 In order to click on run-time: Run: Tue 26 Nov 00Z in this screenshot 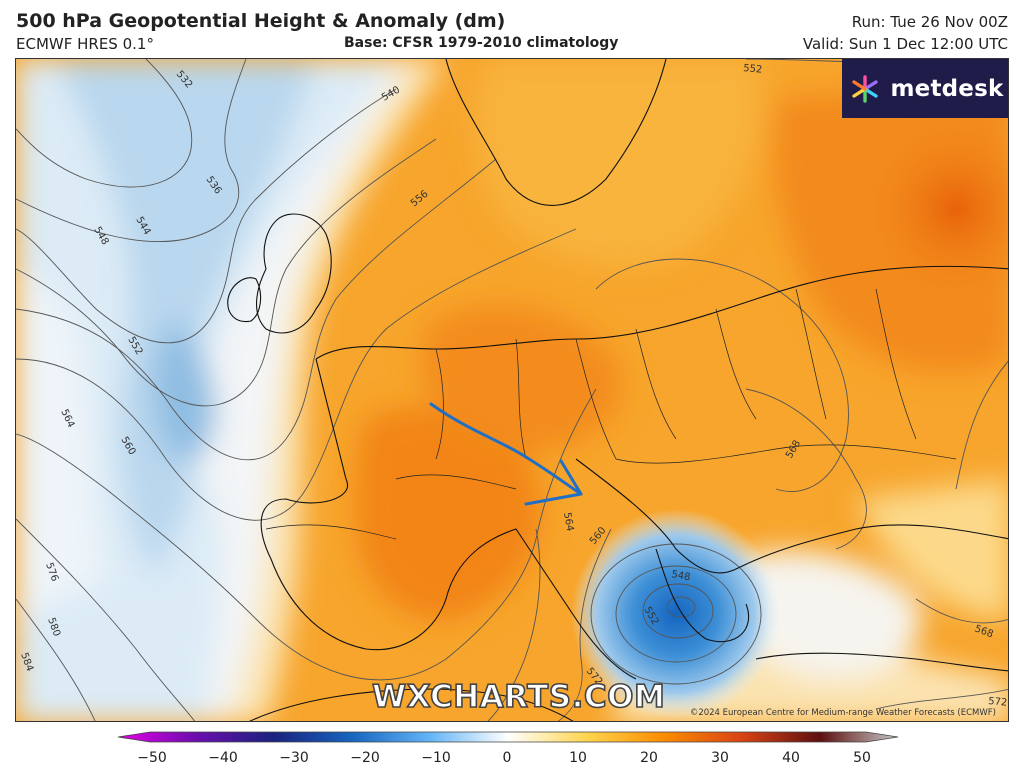, I will do `click(929, 22)`.